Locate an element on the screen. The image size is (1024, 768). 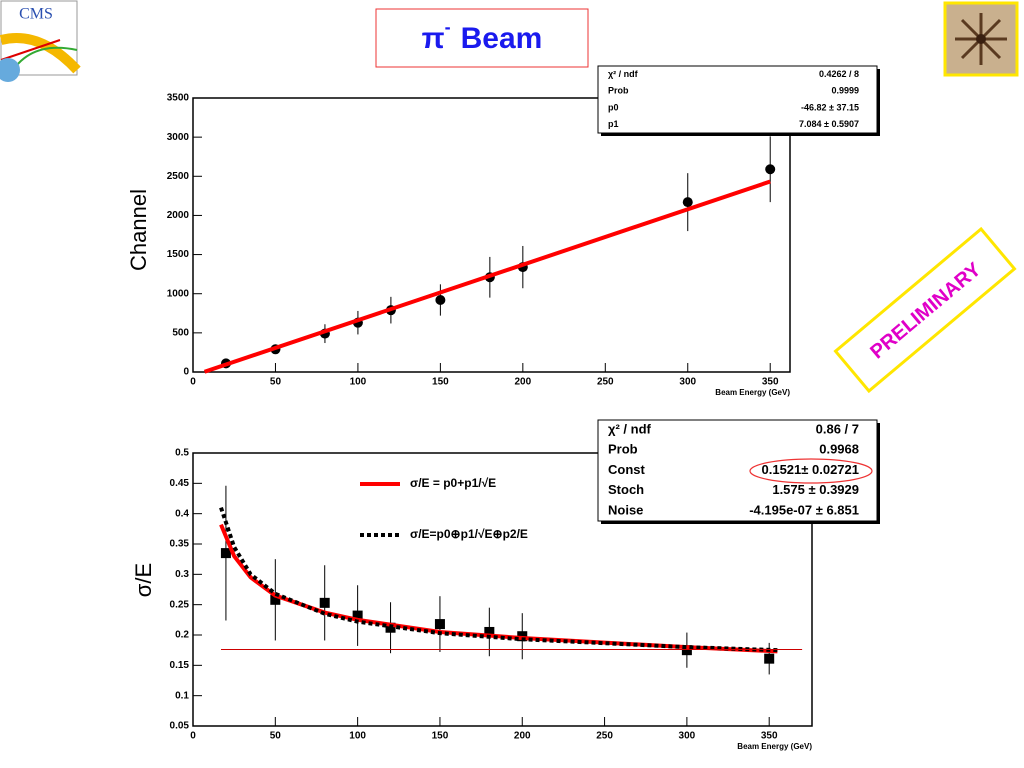
y-tick-label: 0.45 is located at coordinates (180, 483).